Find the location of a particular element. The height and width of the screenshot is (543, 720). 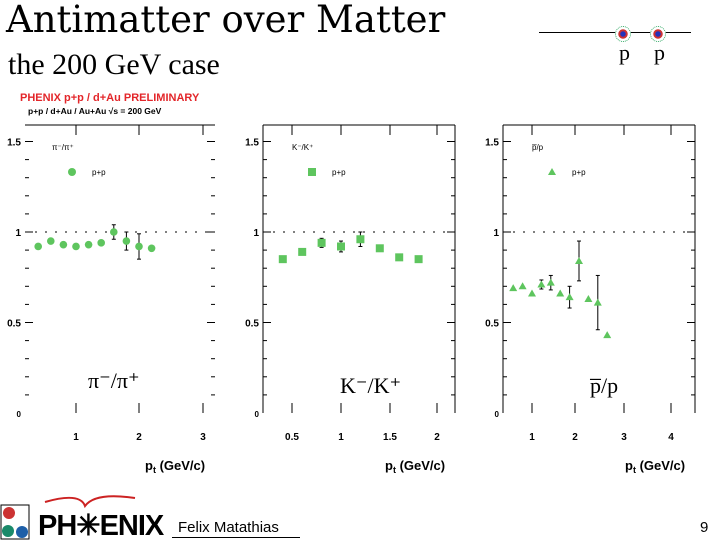

page-number: 9 is located at coordinates (704, 527).